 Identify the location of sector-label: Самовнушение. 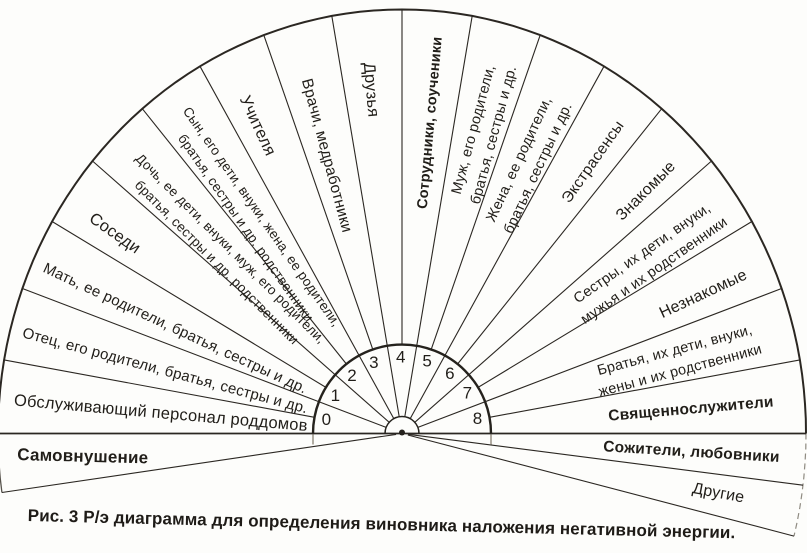
(82, 456).